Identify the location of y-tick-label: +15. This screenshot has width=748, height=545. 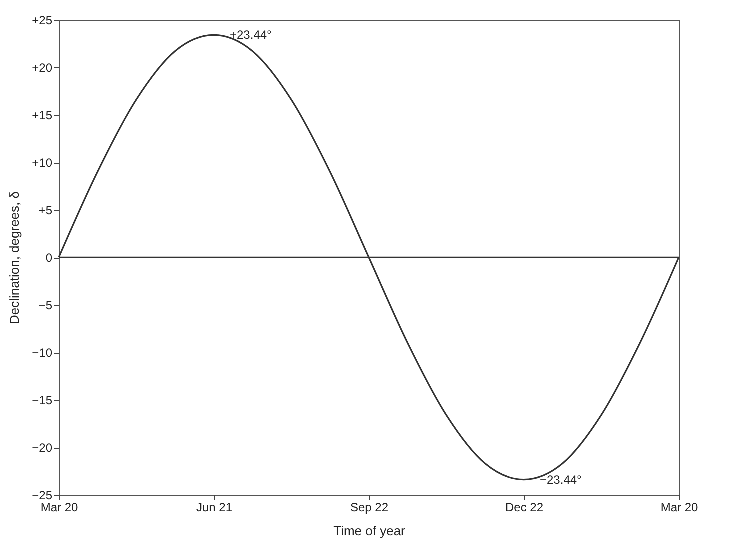
(42, 115).